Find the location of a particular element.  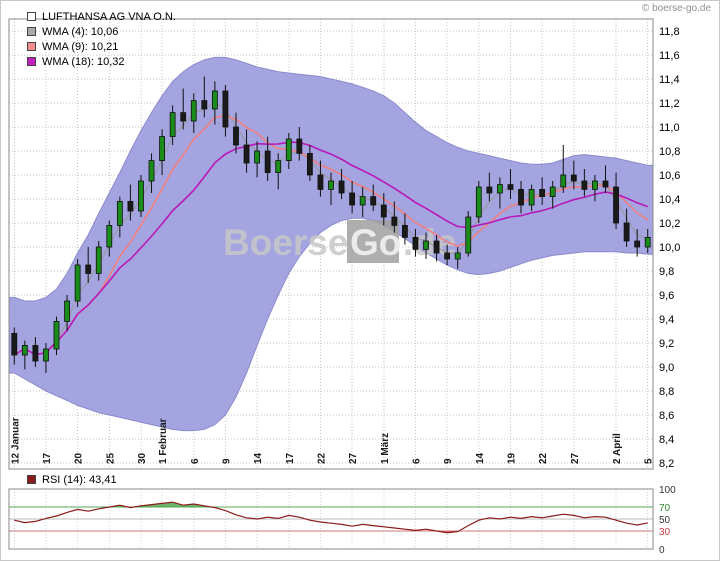

svg-text: 8,4 is located at coordinates (666, 440).